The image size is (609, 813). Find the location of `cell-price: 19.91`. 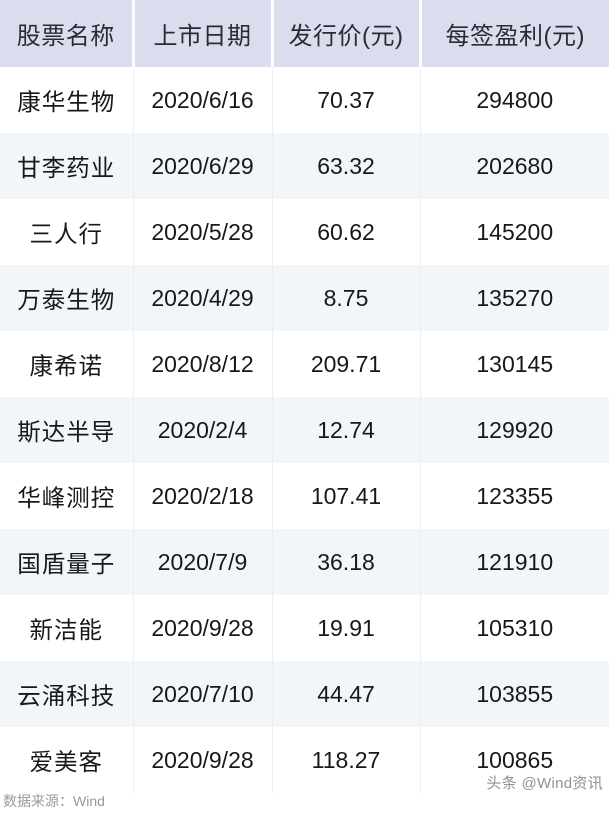

cell-price: 19.91 is located at coordinates (346, 628).